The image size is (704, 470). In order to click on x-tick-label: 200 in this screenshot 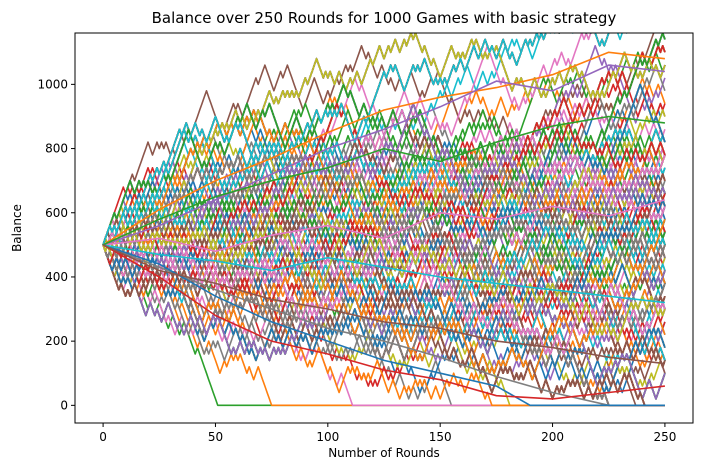, I will do `click(552, 437)`.